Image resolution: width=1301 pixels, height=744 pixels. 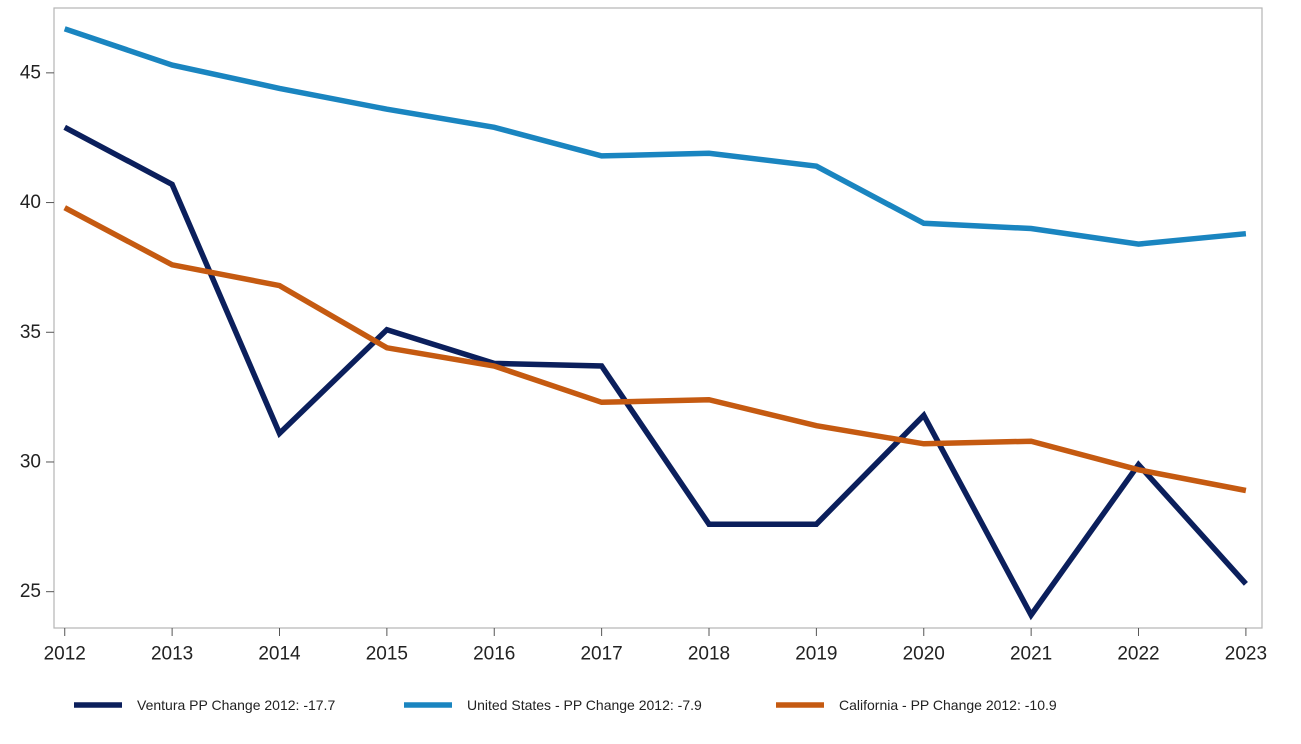 I want to click on x-tick-label: 2016, so click(x=494, y=654).